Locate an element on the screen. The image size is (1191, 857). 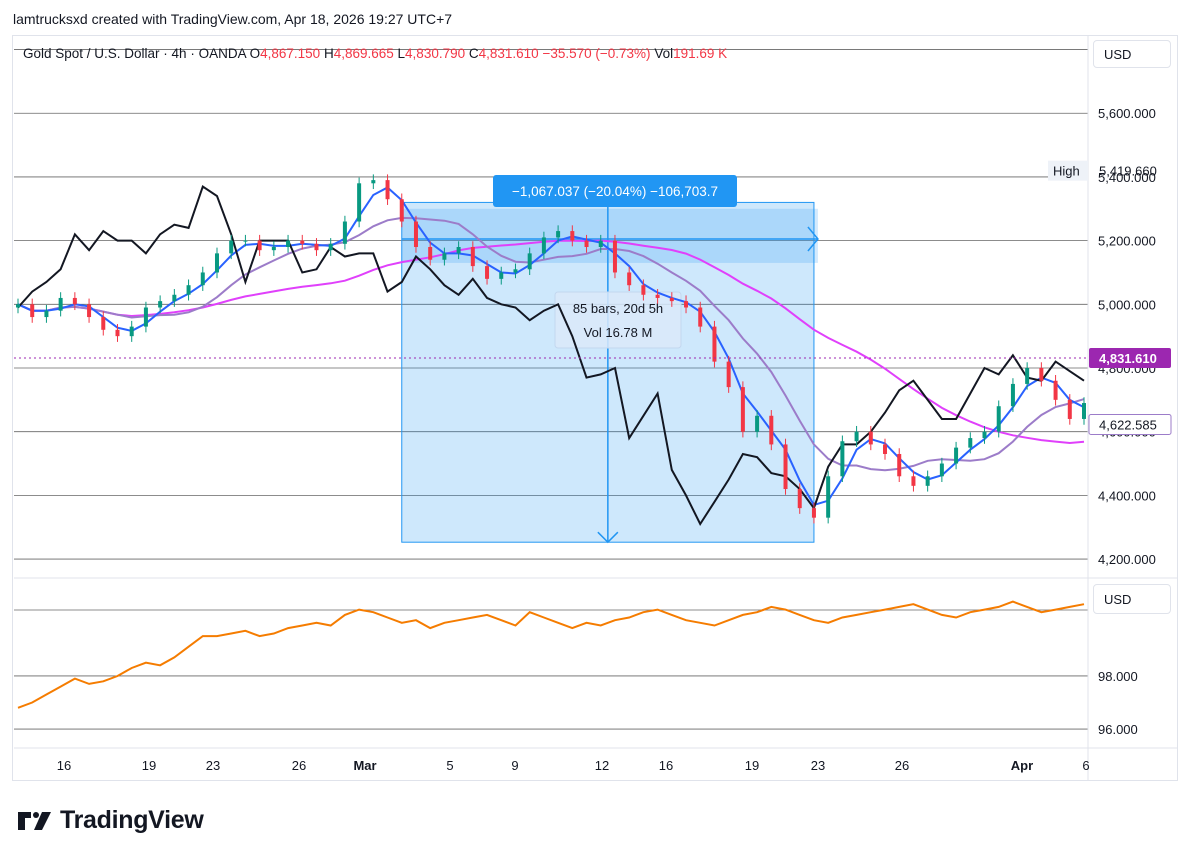
high-label: H is located at coordinates (328, 53).